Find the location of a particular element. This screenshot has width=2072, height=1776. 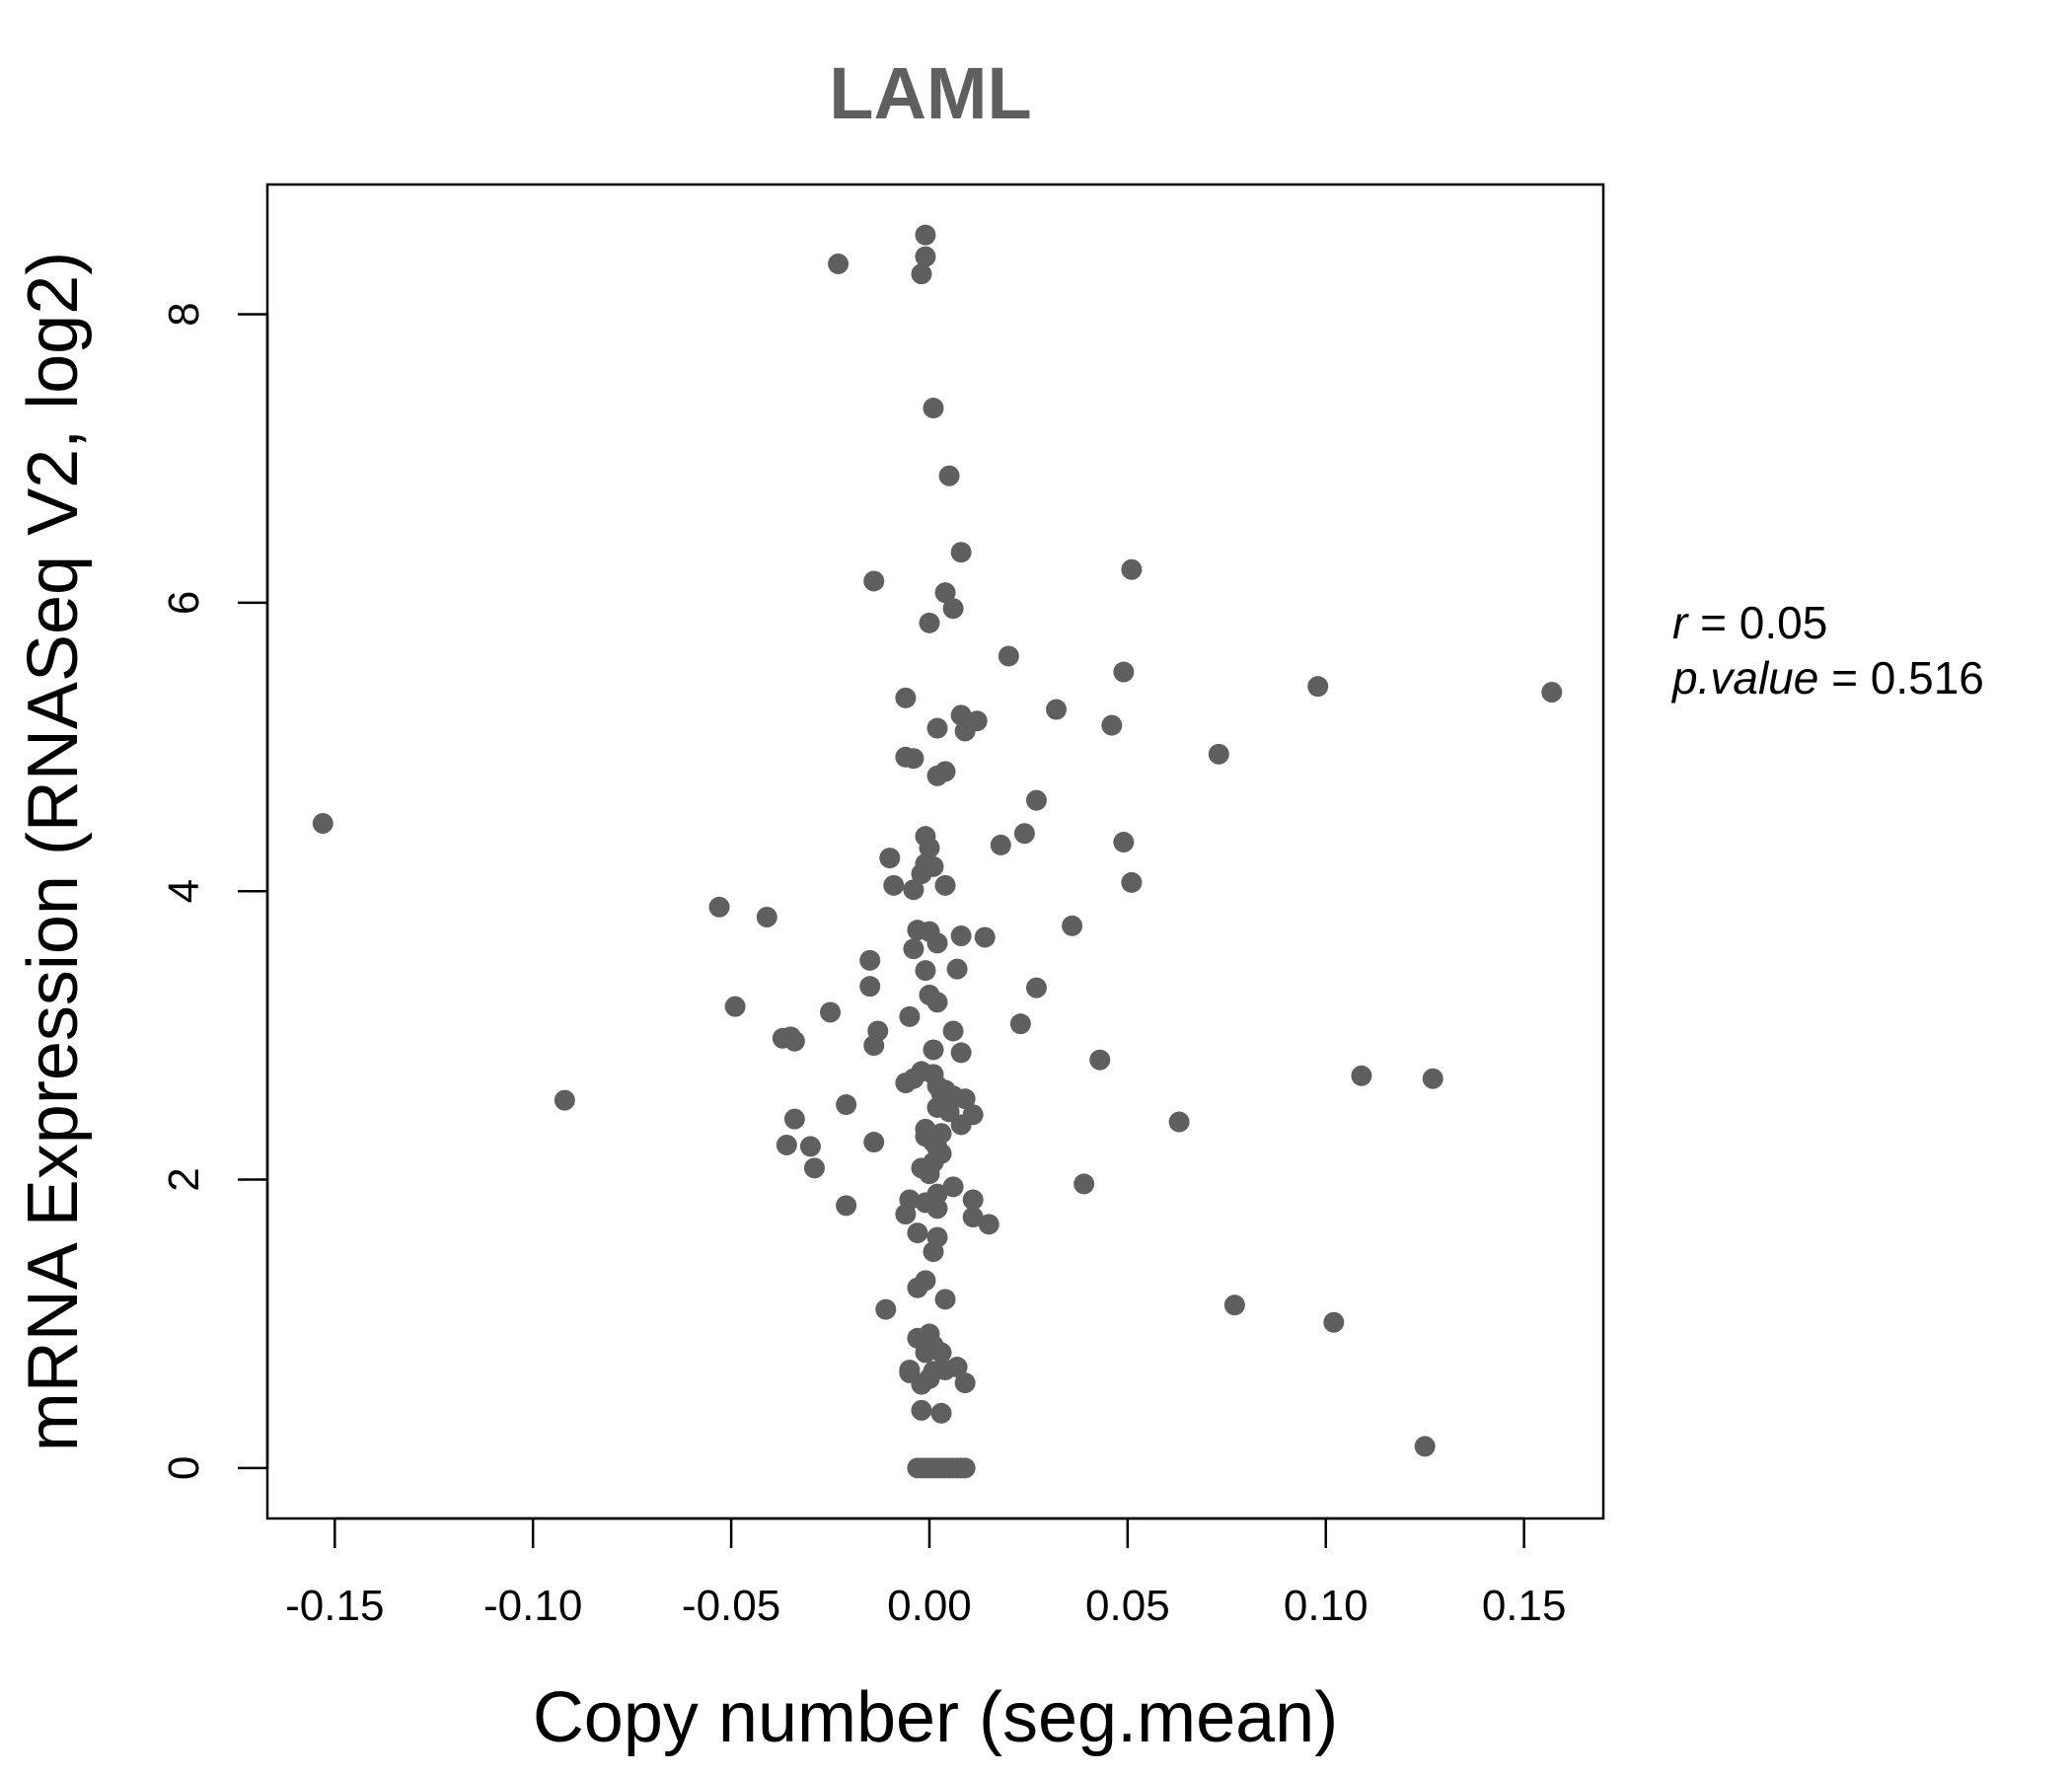

y-tick-label: 0 is located at coordinates (184, 1468).